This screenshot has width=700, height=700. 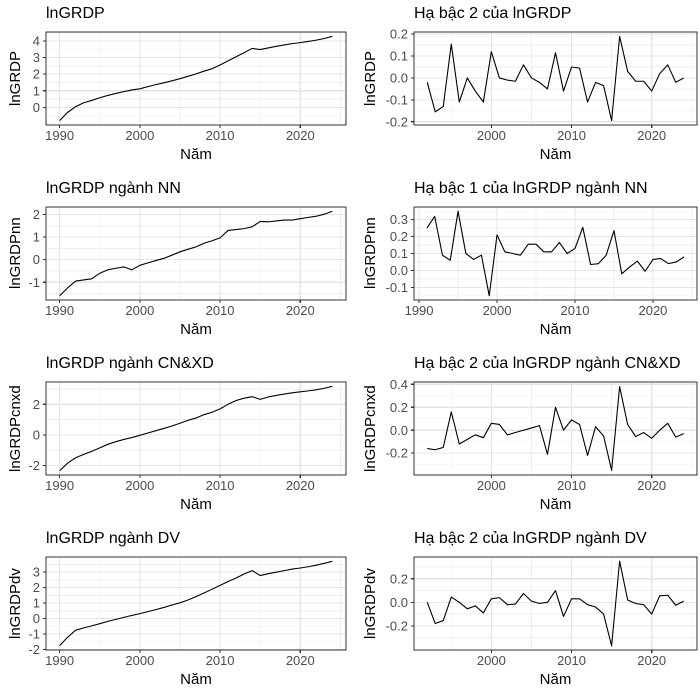 I want to click on chart-panel: 2000 2010 2020 -0.2 0.0 0.2 0.4, so click(x=542, y=435).